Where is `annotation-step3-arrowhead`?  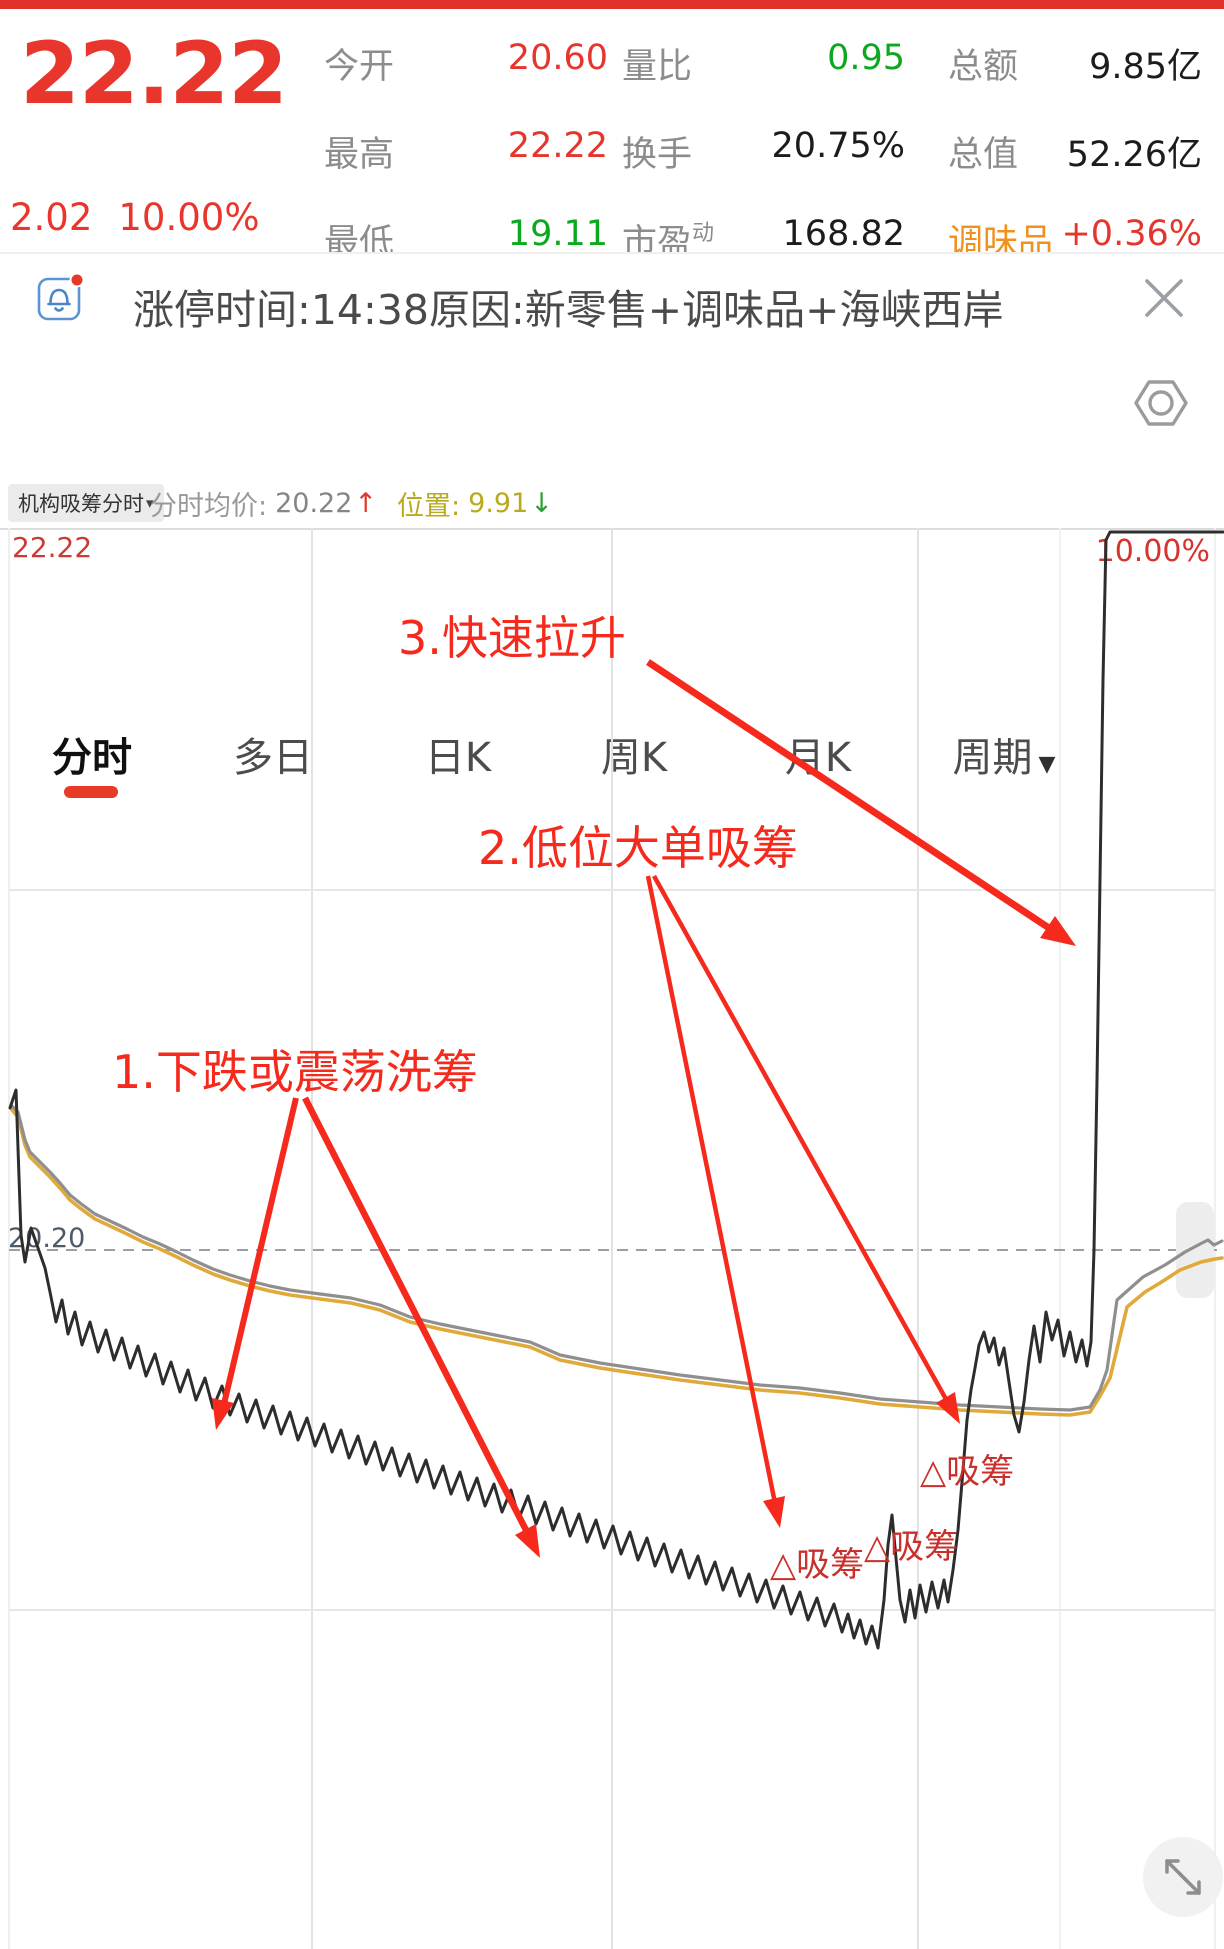 annotation-step3-arrowhead is located at coordinates (1058, 931).